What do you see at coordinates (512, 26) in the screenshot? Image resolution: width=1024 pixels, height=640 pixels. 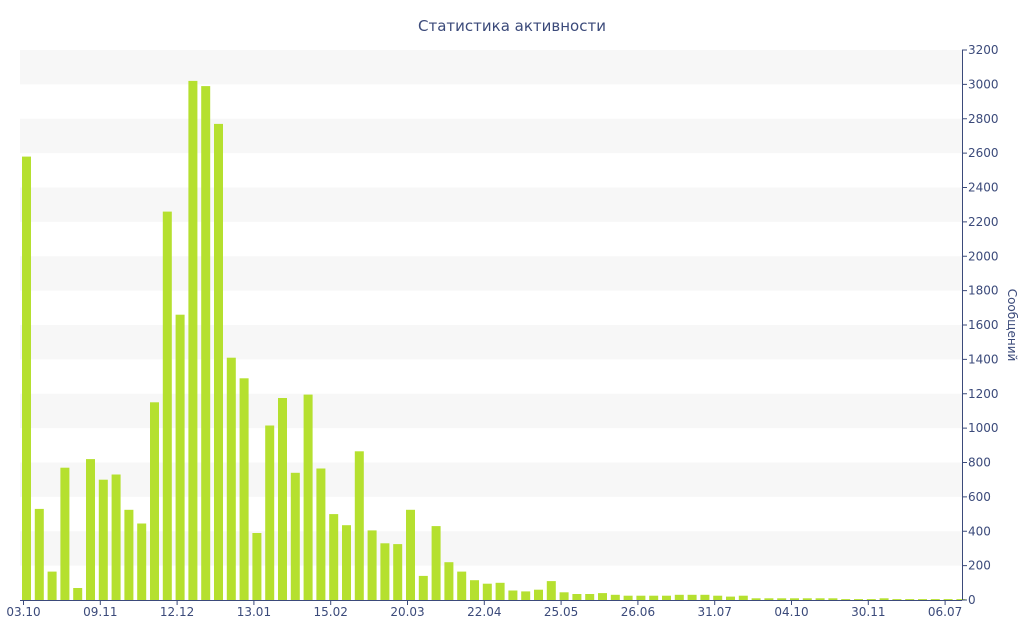 I see `chart-title: Статистика активности` at bounding box center [512, 26].